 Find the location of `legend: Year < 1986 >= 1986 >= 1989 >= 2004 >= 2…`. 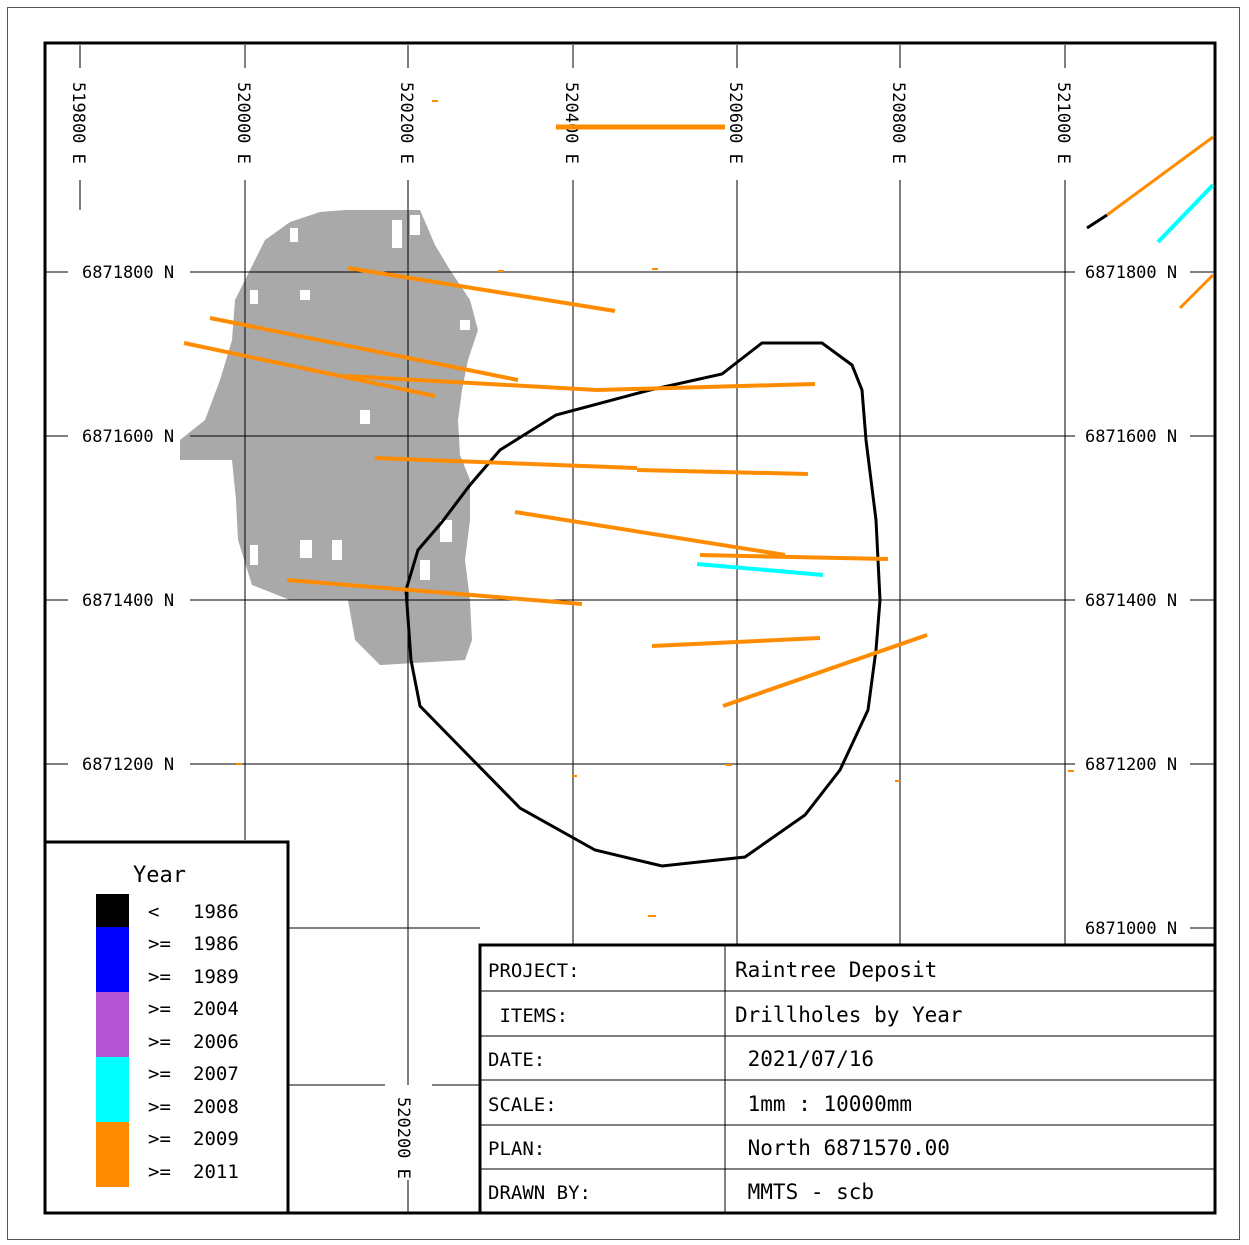

legend: Year < 1986 >= 1986 >= 1989 >= 2004 >= 2… is located at coordinates (166, 1027).